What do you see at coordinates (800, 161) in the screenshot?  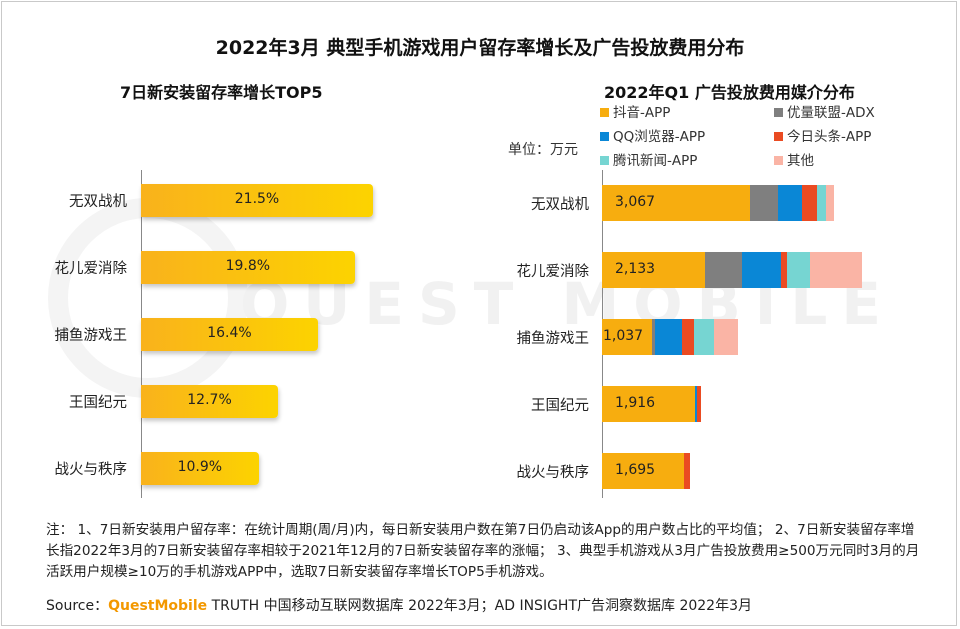 I see `legend-label: 其他` at bounding box center [800, 161].